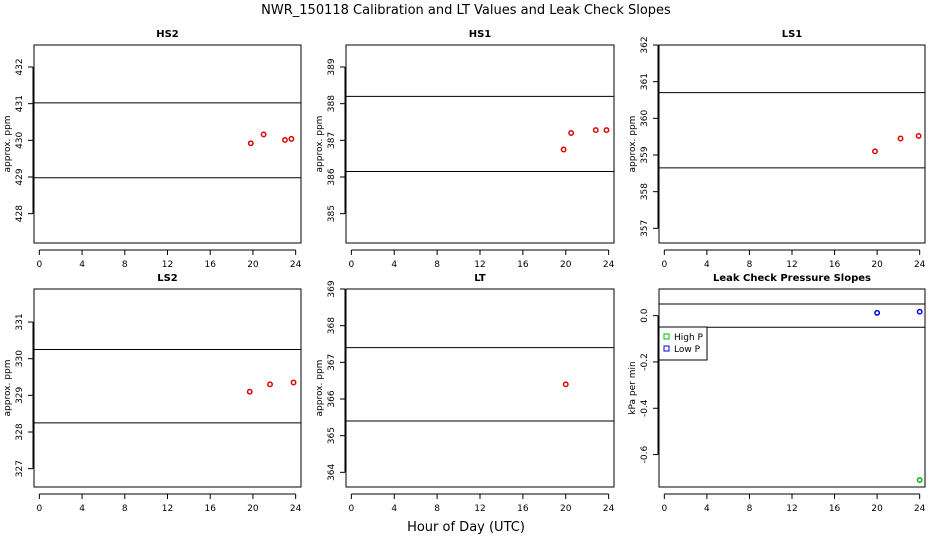  Describe the element at coordinates (20, 321) in the screenshot. I see `y-tick-label: 331` at that location.